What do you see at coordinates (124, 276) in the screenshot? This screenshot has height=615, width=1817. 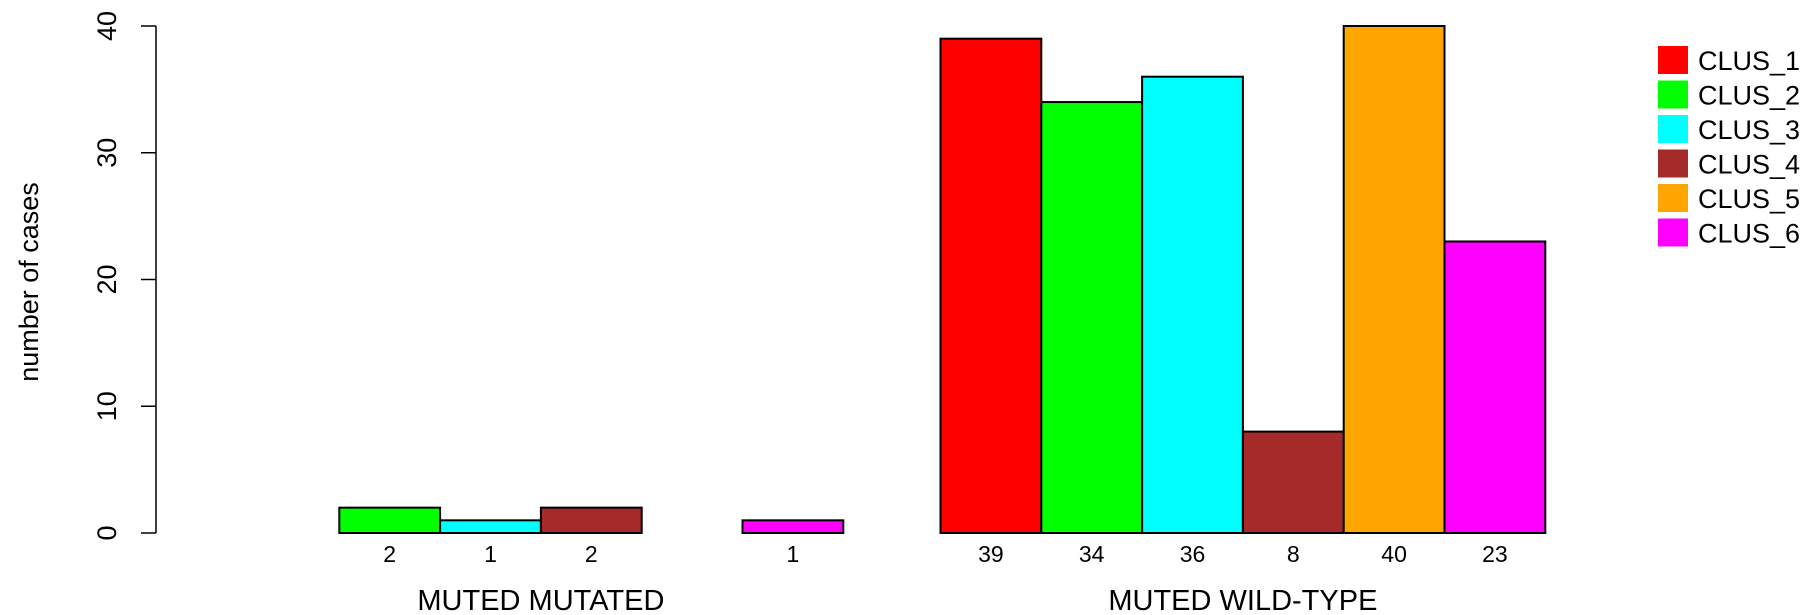 I see `y-axis: 0 10 20 30 40` at bounding box center [124, 276].